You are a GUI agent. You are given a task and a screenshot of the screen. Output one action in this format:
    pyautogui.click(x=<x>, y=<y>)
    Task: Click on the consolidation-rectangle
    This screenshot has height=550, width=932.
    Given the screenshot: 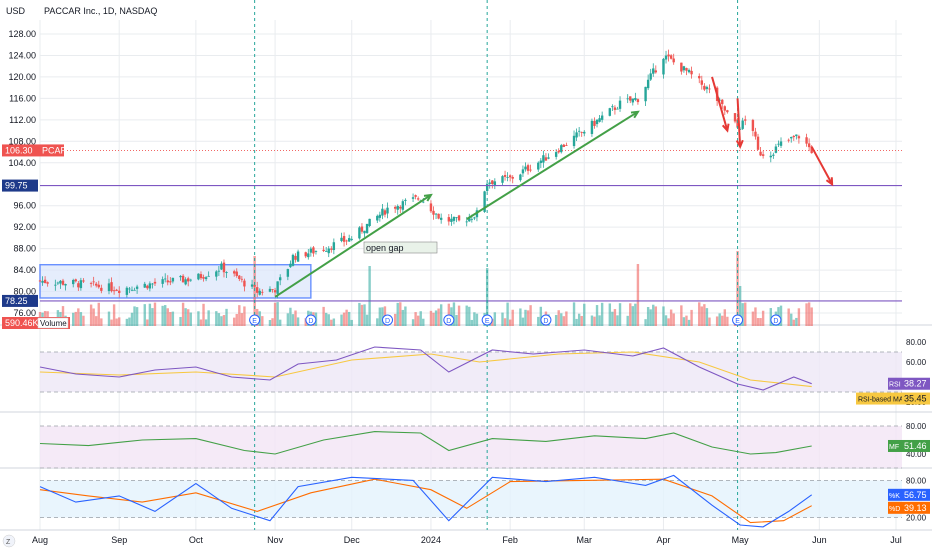 What is the action you would take?
    pyautogui.click(x=175, y=281)
    